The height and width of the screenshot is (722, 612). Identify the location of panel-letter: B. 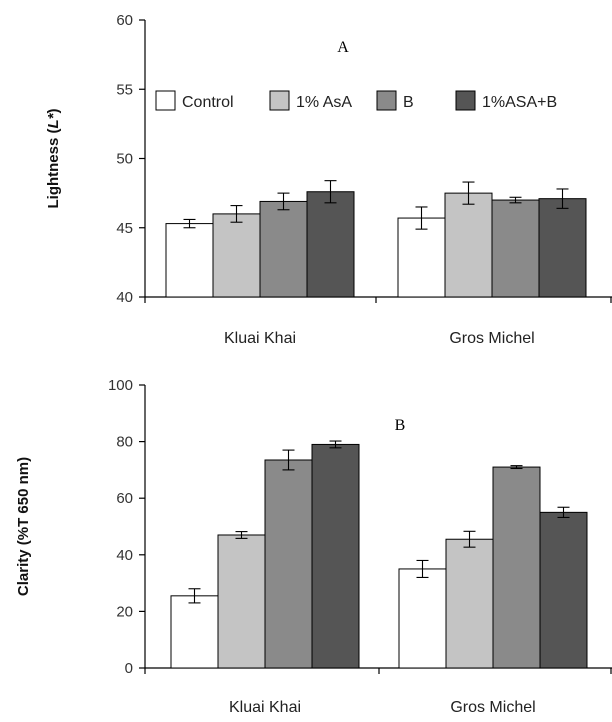
(400, 425).